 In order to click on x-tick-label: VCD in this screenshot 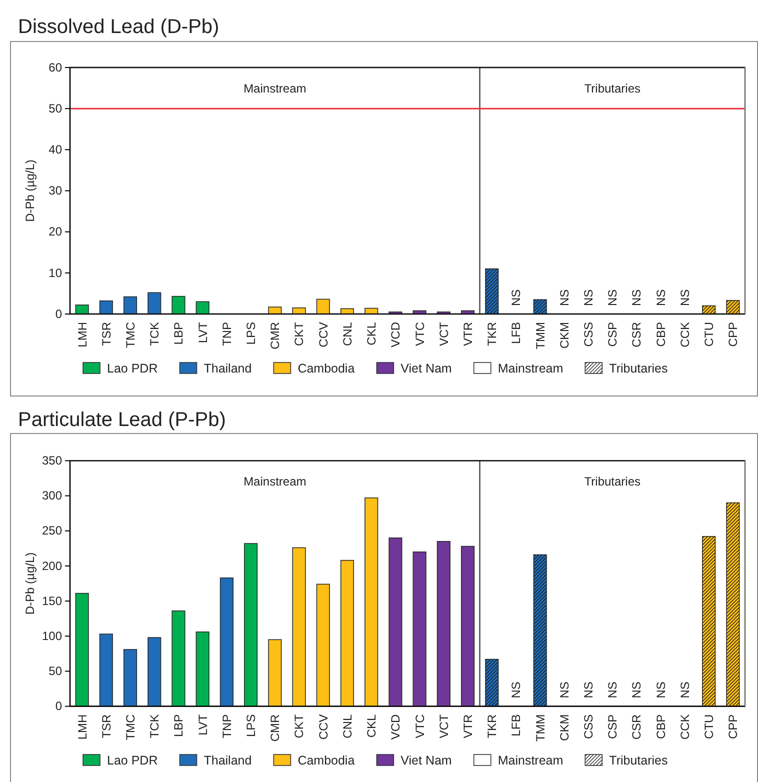, I will do `click(395, 335)`.